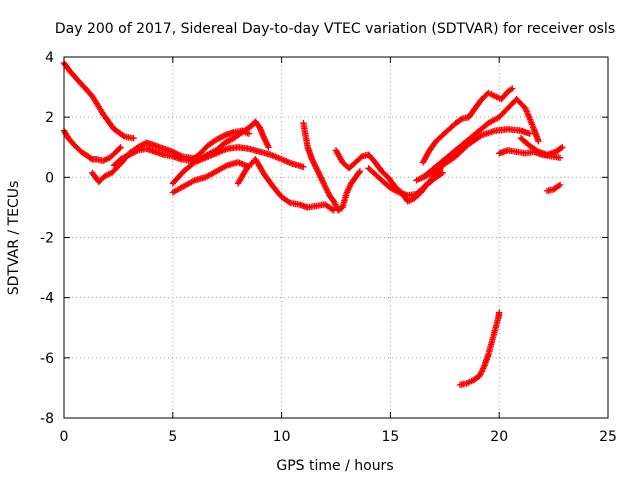 This screenshot has height=480, width=640. What do you see at coordinates (47, 299) in the screenshot?
I see `y-tick-label: -4` at bounding box center [47, 299].